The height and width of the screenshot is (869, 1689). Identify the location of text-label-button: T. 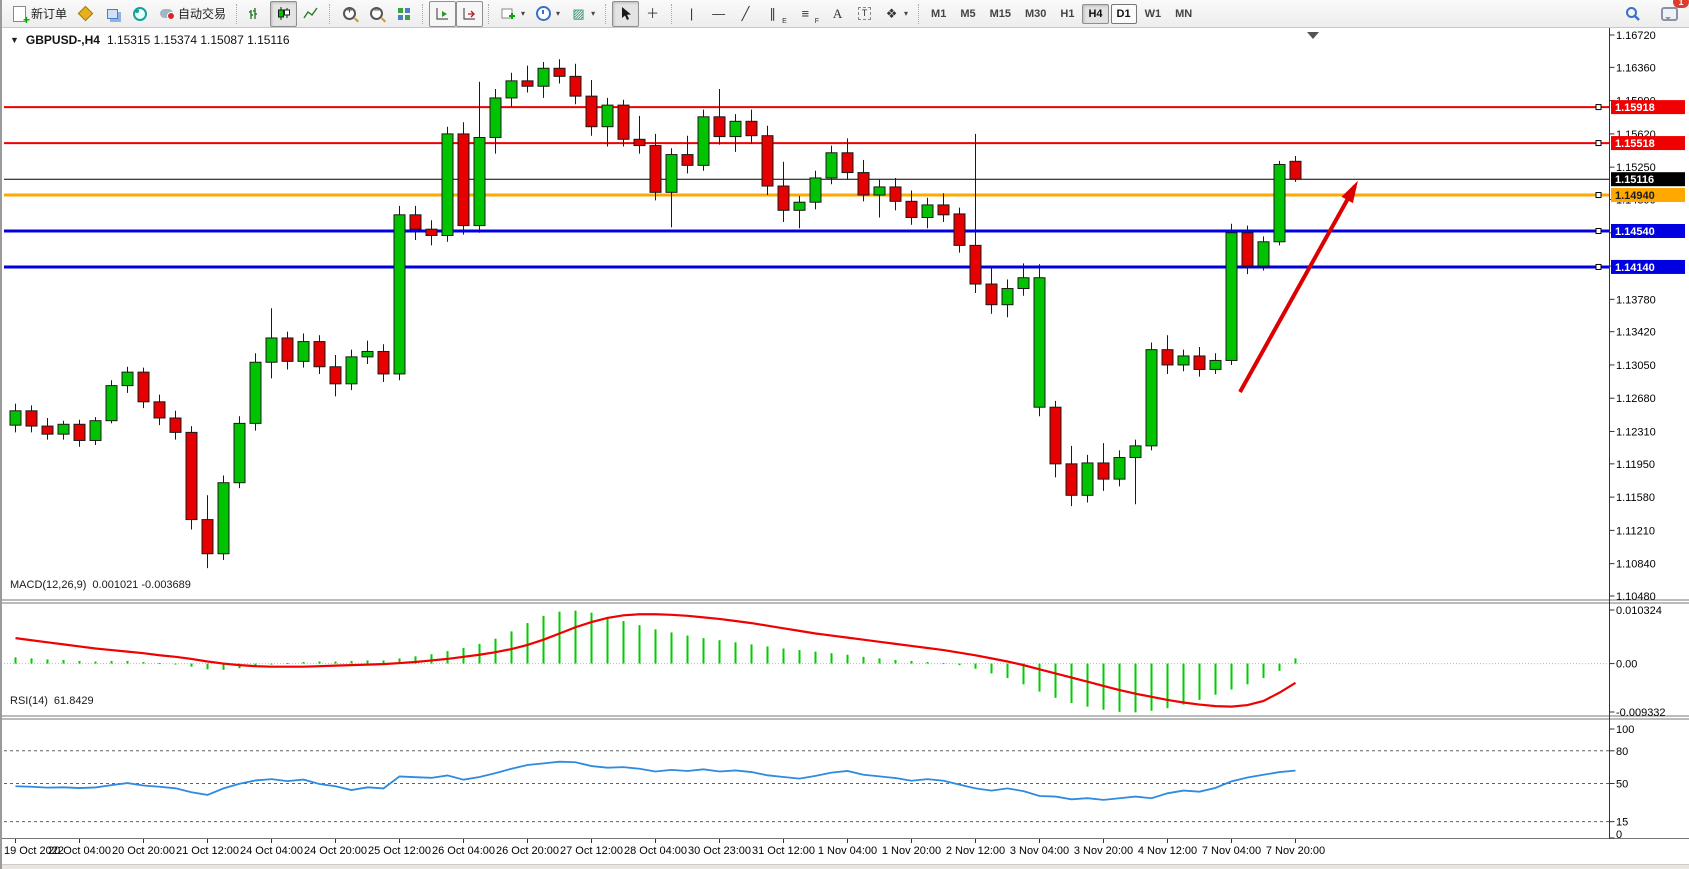
(864, 14).